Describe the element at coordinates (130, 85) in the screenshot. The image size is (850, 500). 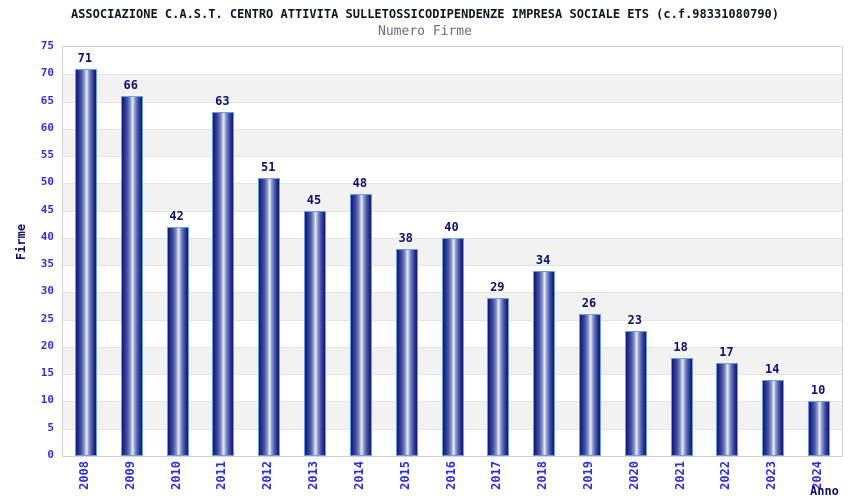
I see `bar-value-label: 66` at that location.